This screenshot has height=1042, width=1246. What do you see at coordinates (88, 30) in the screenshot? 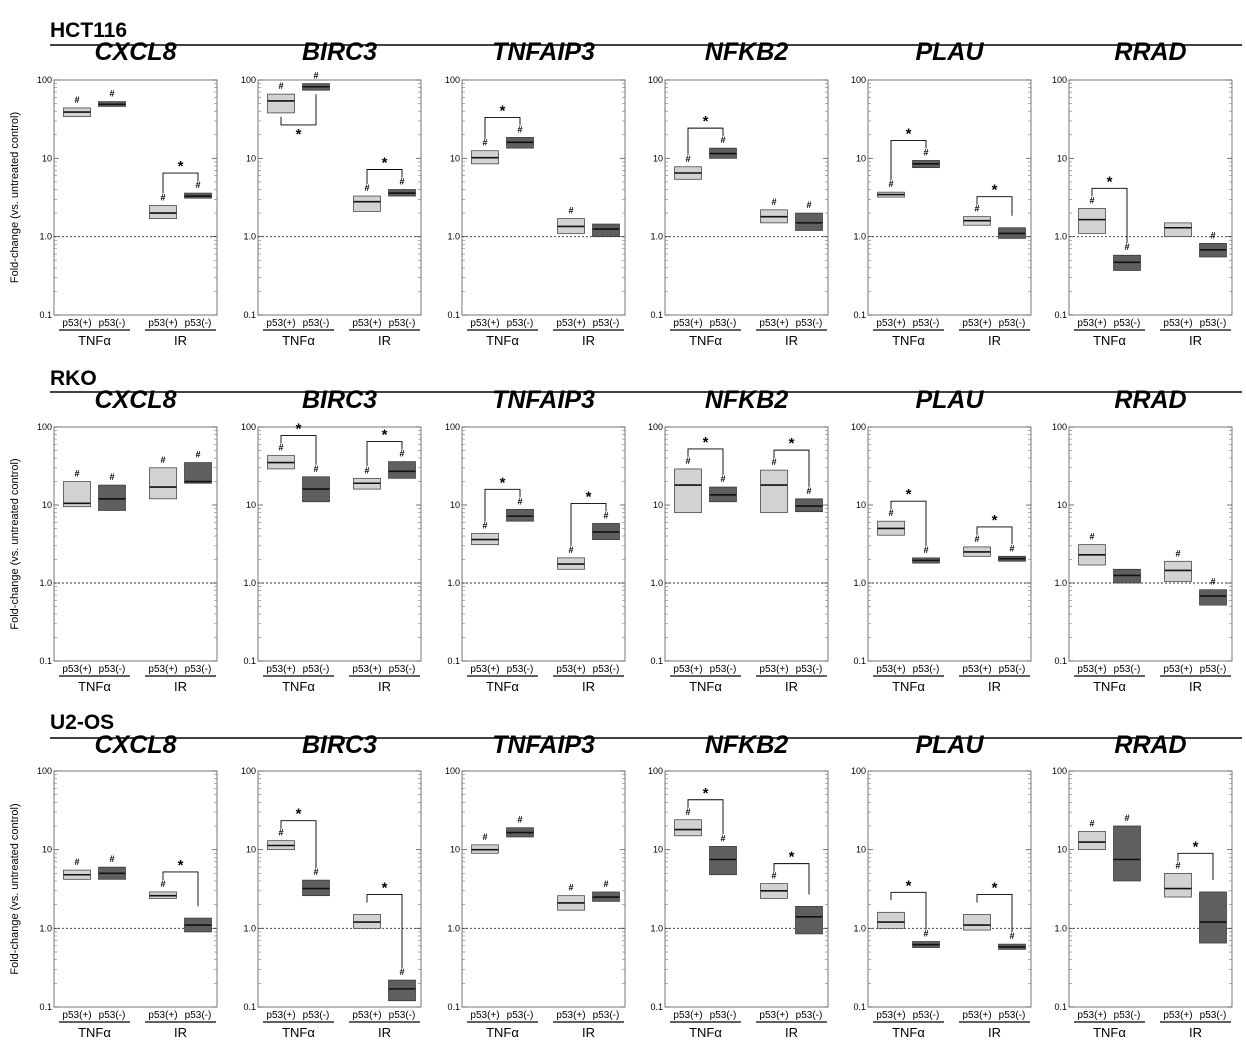
I see `cell-line-title: HCT116` at bounding box center [88, 30].